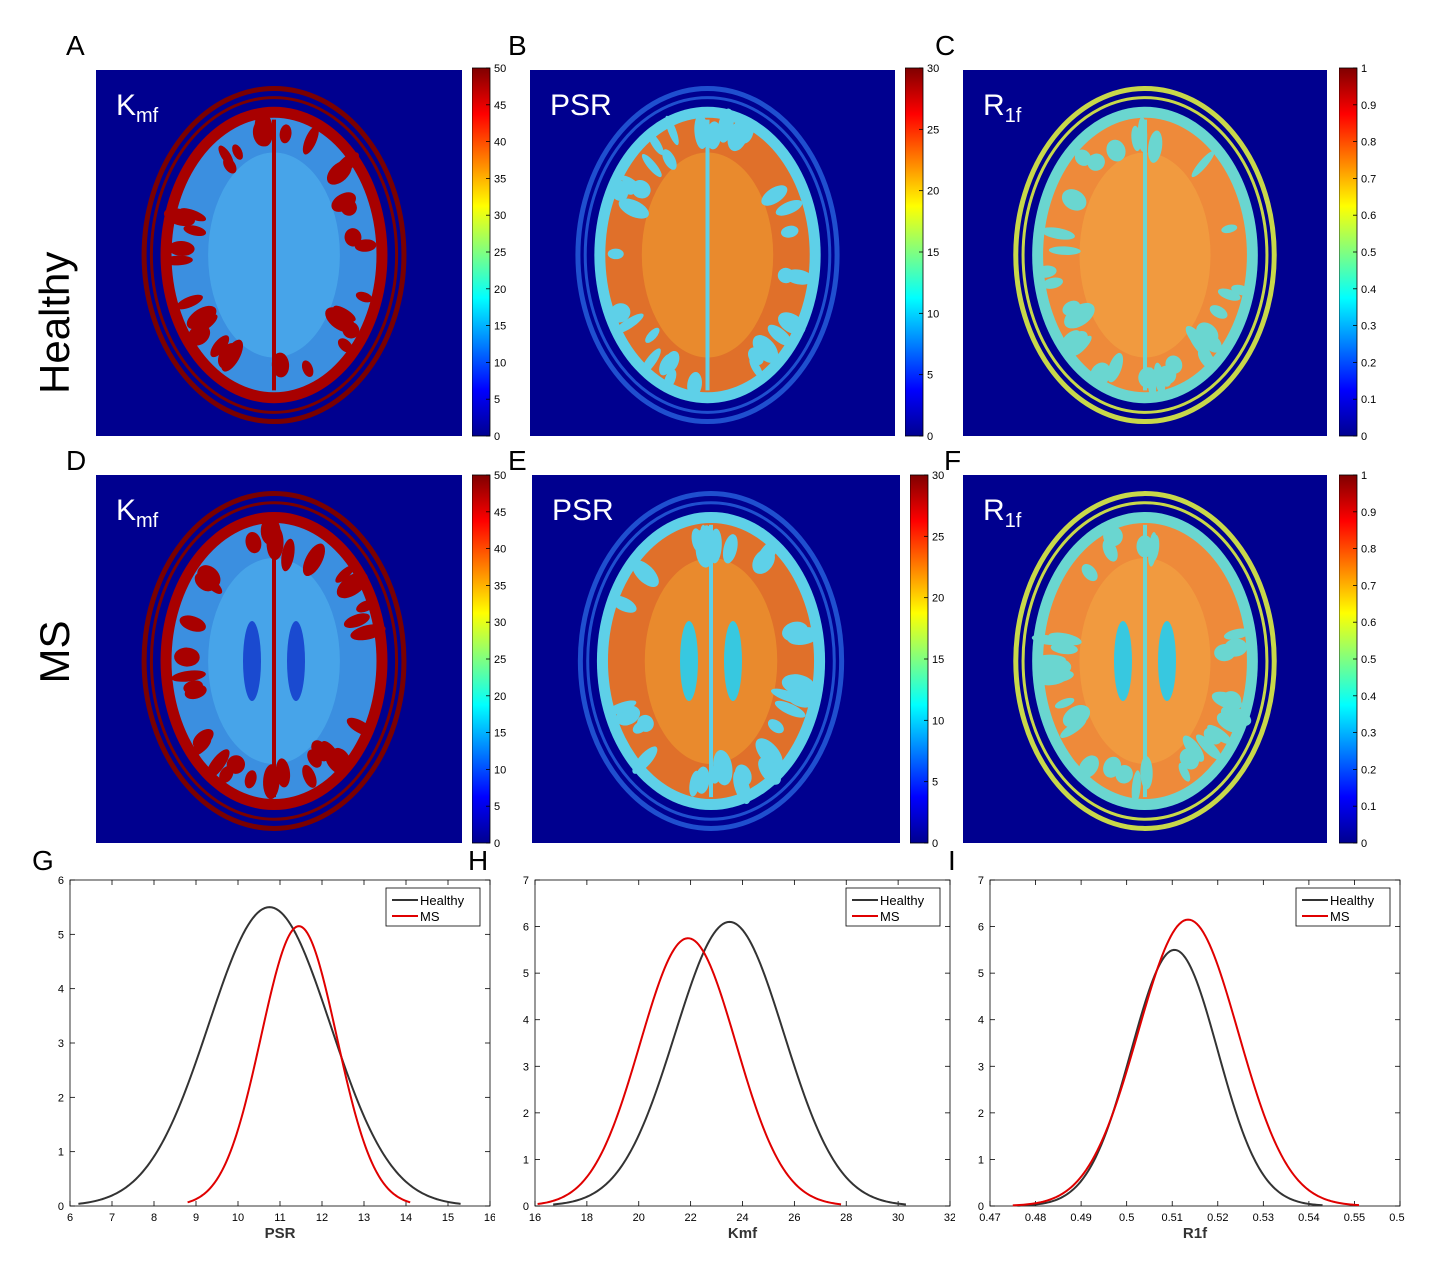  I want to click on colorbar-tick-label: 20, so click(500, 697).